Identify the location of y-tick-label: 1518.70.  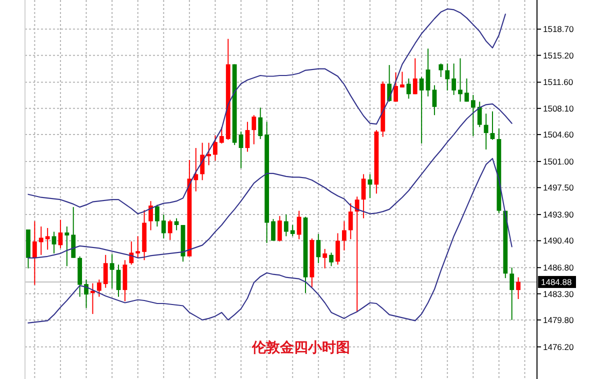
(558, 29).